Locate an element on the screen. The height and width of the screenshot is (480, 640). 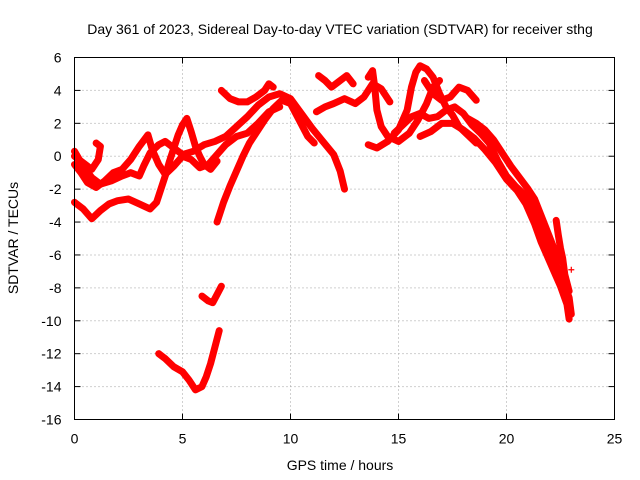
series-arc-f is located at coordinates (247, 93).